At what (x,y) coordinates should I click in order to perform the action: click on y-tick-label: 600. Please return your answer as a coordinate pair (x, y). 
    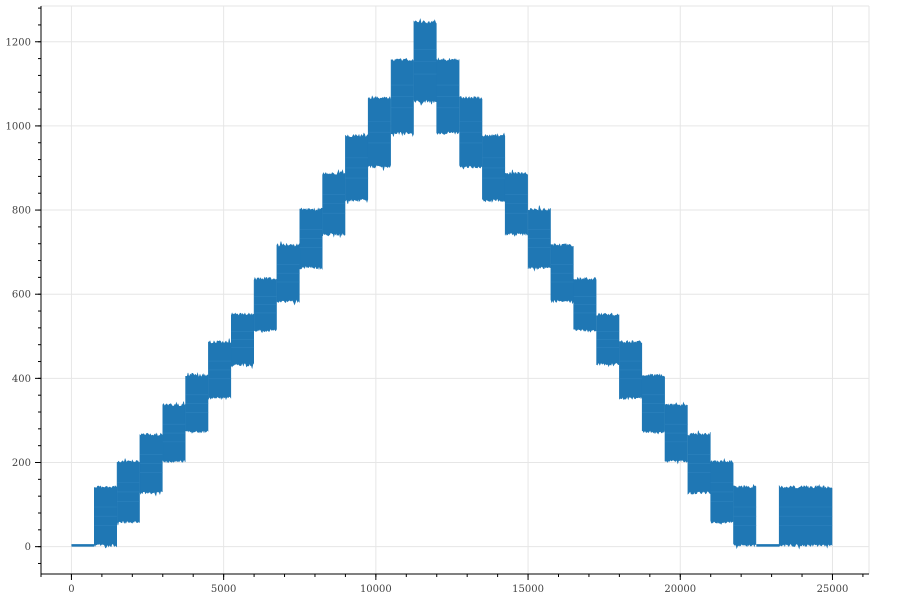
    Looking at the image, I should click on (21, 295).